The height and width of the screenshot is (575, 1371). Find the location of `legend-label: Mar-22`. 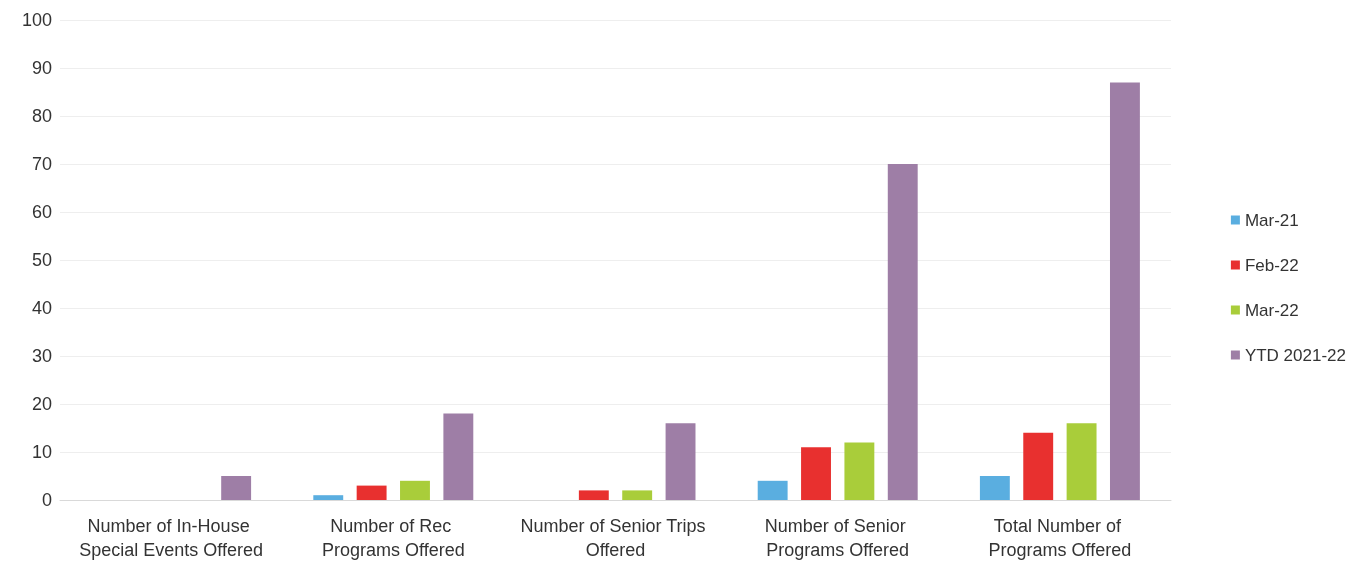

legend-label: Mar-22 is located at coordinates (1271, 310).